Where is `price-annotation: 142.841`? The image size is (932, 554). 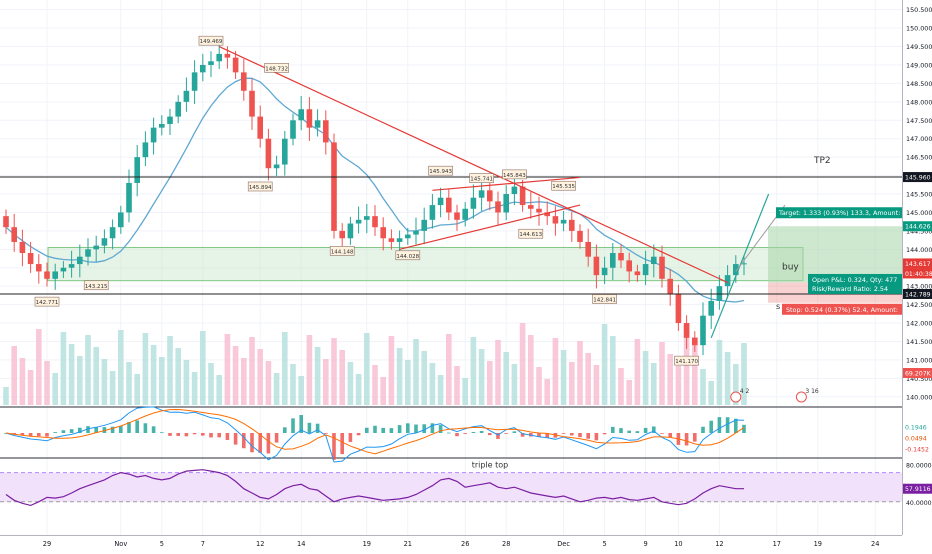
price-annotation: 142.841 is located at coordinates (604, 299).